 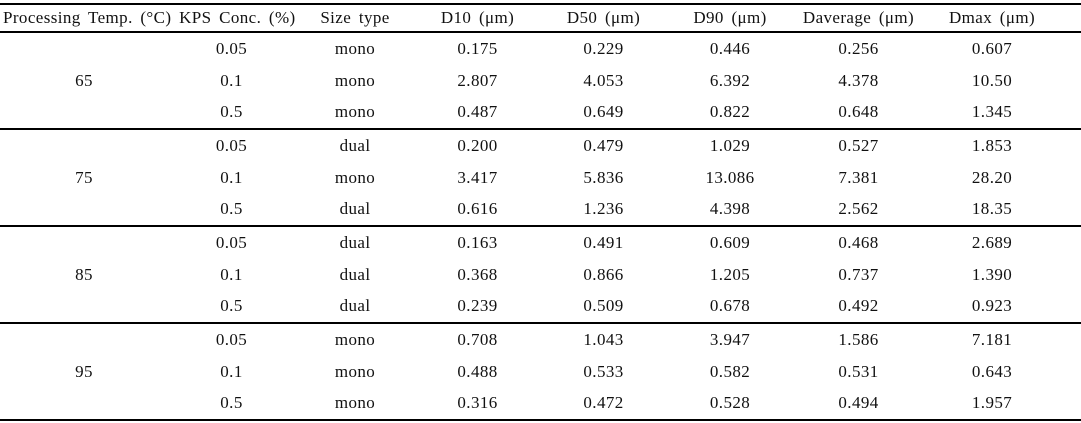 What do you see at coordinates (87, 17) in the screenshot?
I see `col-header-processing-temp: Processing Temp. (°C)` at bounding box center [87, 17].